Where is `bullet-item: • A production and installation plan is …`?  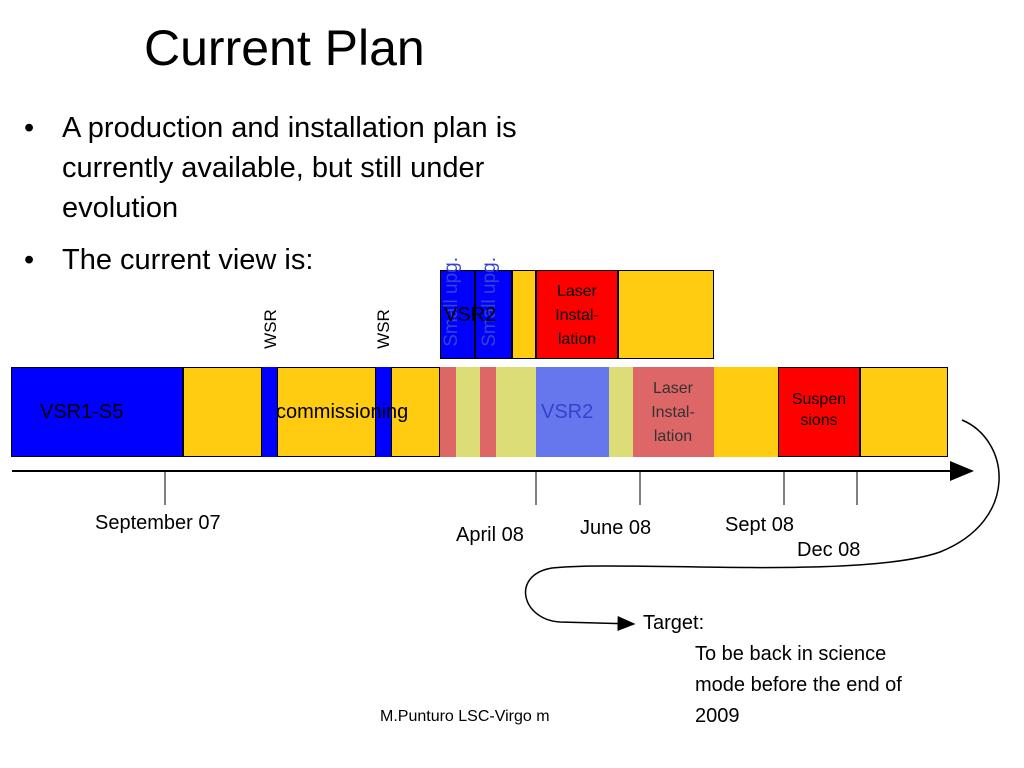 bullet-item: • A production and installation plan is … is located at coordinates (304, 170).